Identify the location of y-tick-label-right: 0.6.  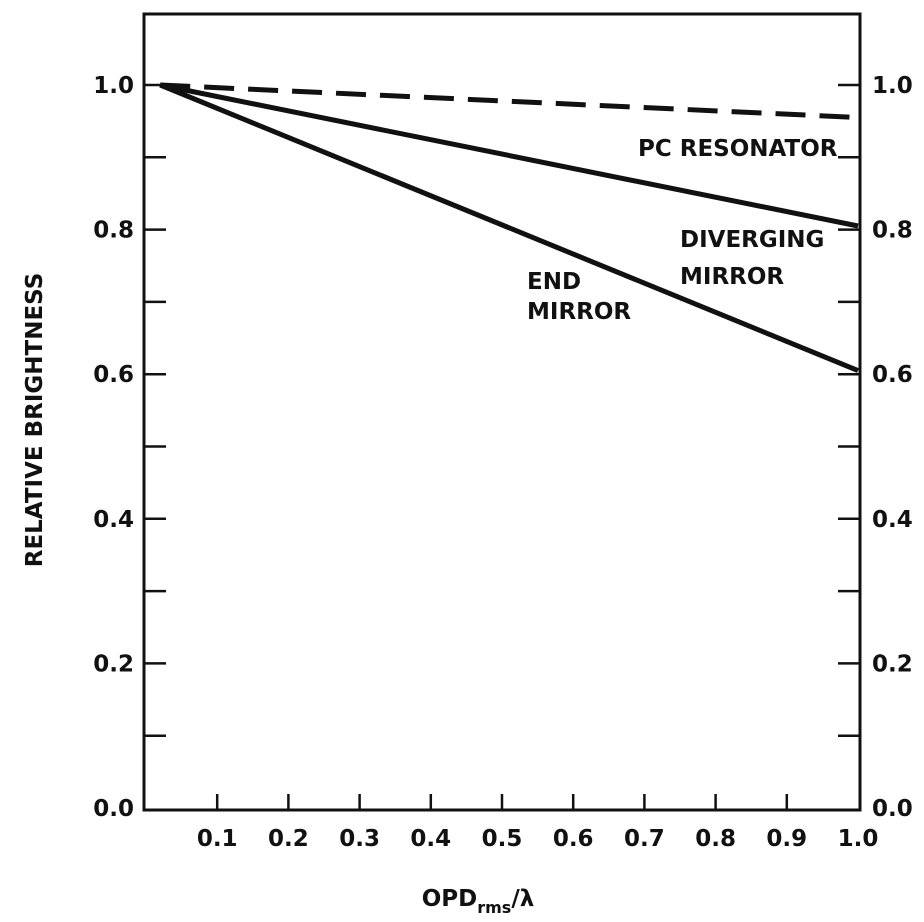
(892, 375).